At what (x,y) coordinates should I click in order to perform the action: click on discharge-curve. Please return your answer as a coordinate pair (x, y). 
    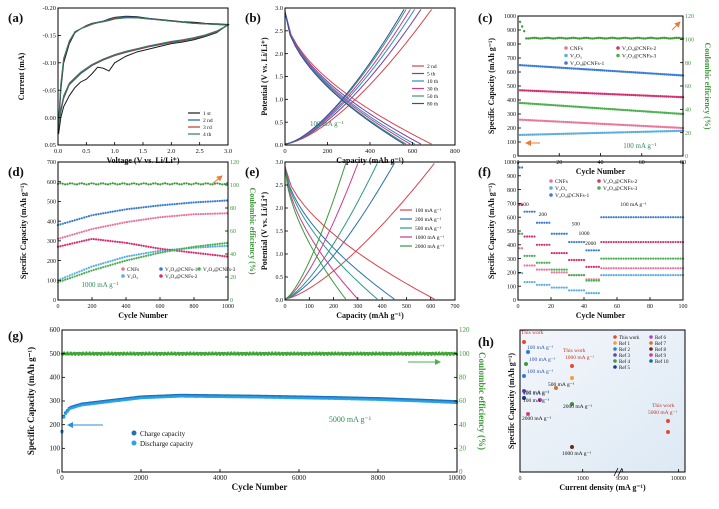
    Looking at the image, I should click on (321, 233).